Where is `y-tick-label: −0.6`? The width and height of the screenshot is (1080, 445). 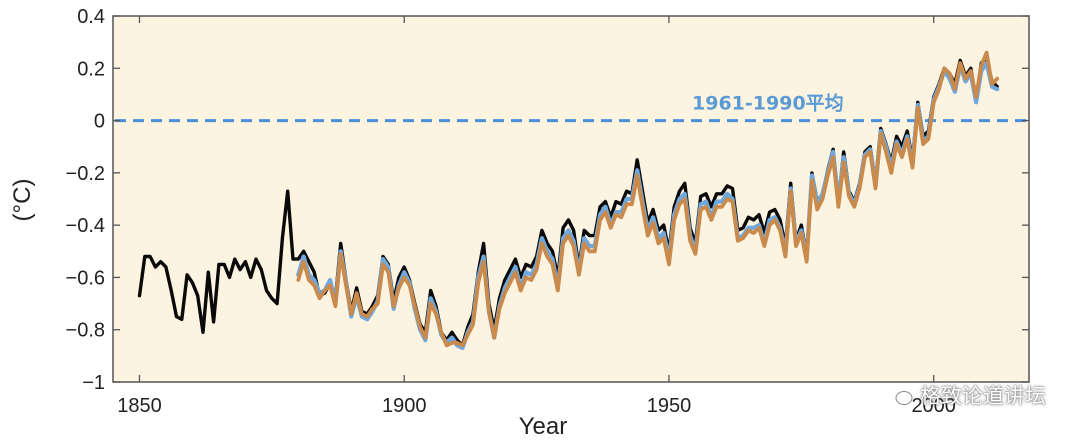
y-tick-label: −0.6 is located at coordinates (85, 278).